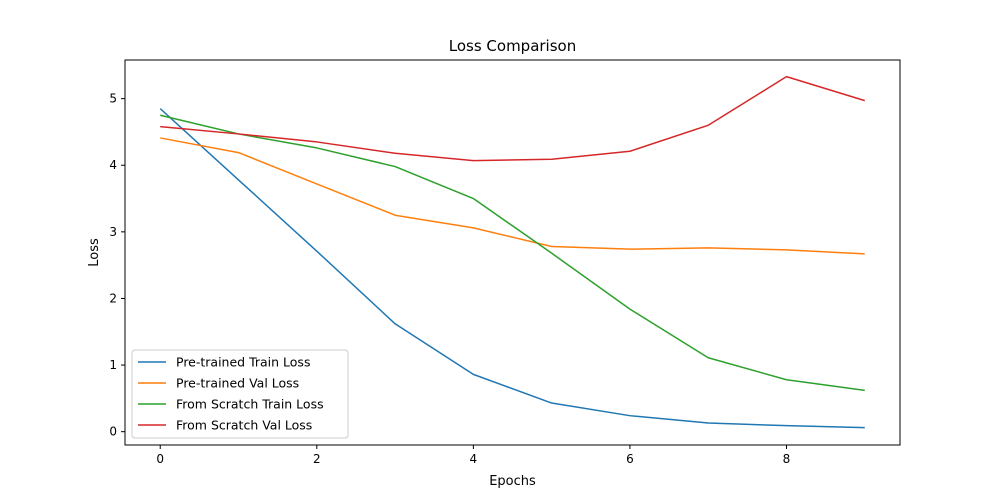  Describe the element at coordinates (250, 404) in the screenshot. I see `legend-label: From Scratch Train Loss` at that location.